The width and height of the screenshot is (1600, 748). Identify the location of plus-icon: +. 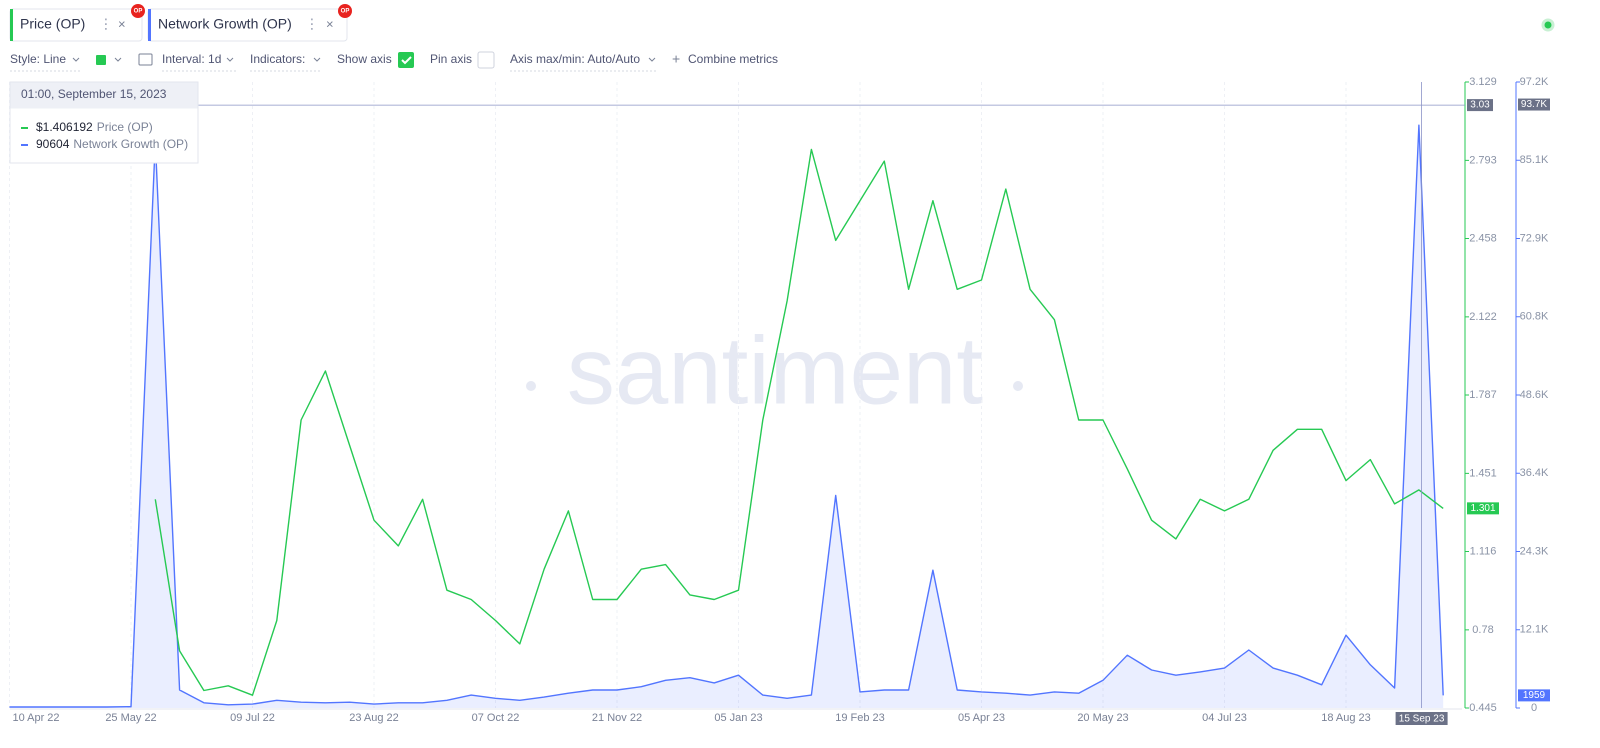
(676, 59).